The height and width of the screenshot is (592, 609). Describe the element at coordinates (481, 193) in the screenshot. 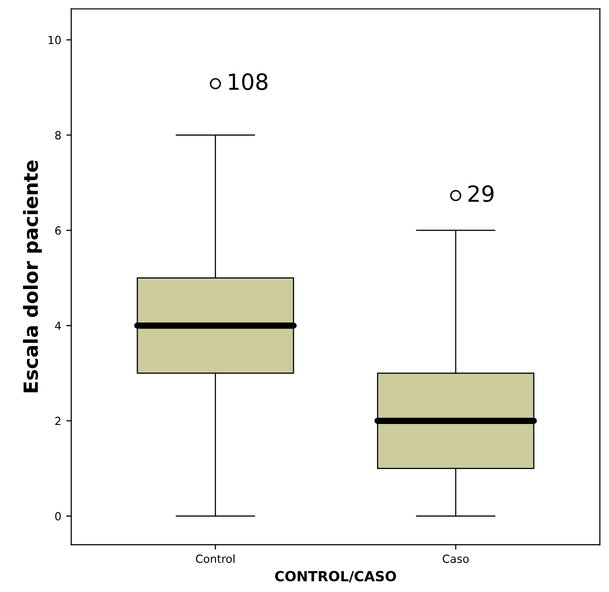

I see `annotation: 29` at that location.